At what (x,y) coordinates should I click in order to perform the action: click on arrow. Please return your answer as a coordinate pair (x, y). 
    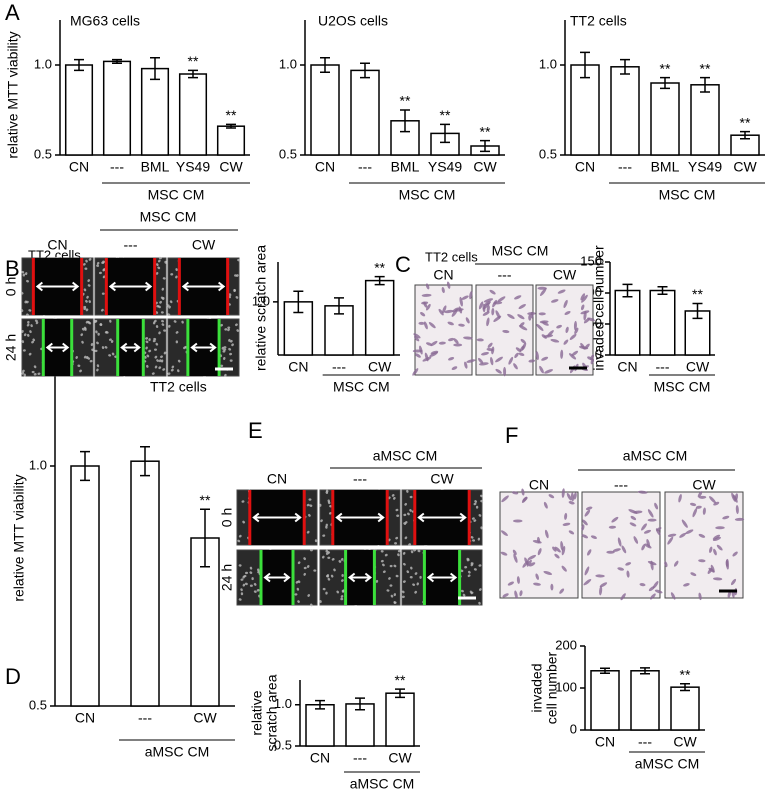
    Looking at the image, I should click on (360, 577).